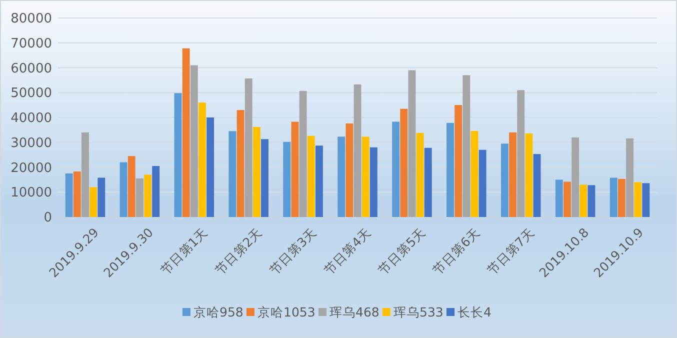 This screenshot has height=338, width=677. Describe the element at coordinates (31, 143) in the screenshot. I see `y-tick-label: 30000` at that location.